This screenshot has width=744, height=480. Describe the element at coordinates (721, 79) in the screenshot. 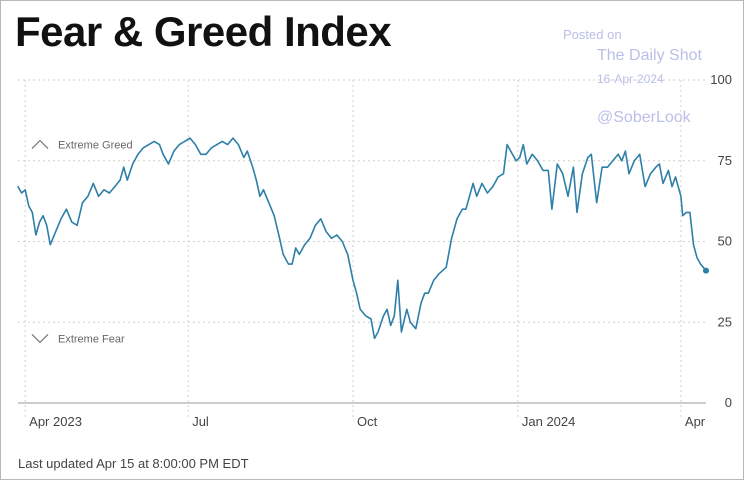

I see `y-tick-label: 100` at that location.